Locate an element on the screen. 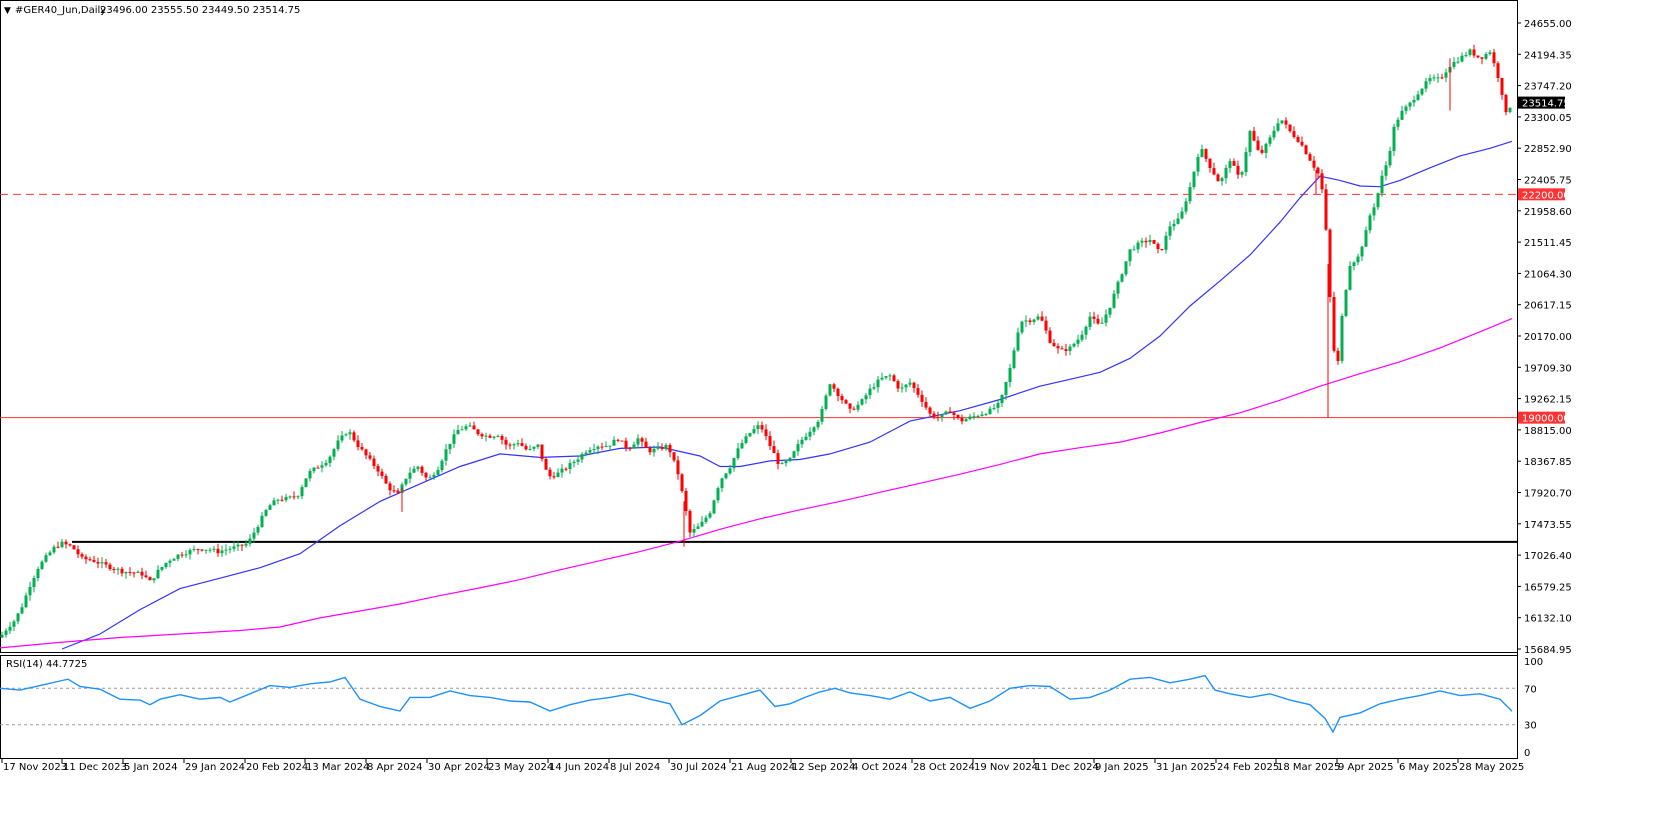 This screenshot has height=823, width=1655. time-tick-label: 8 Jul 2024 is located at coordinates (635, 767).